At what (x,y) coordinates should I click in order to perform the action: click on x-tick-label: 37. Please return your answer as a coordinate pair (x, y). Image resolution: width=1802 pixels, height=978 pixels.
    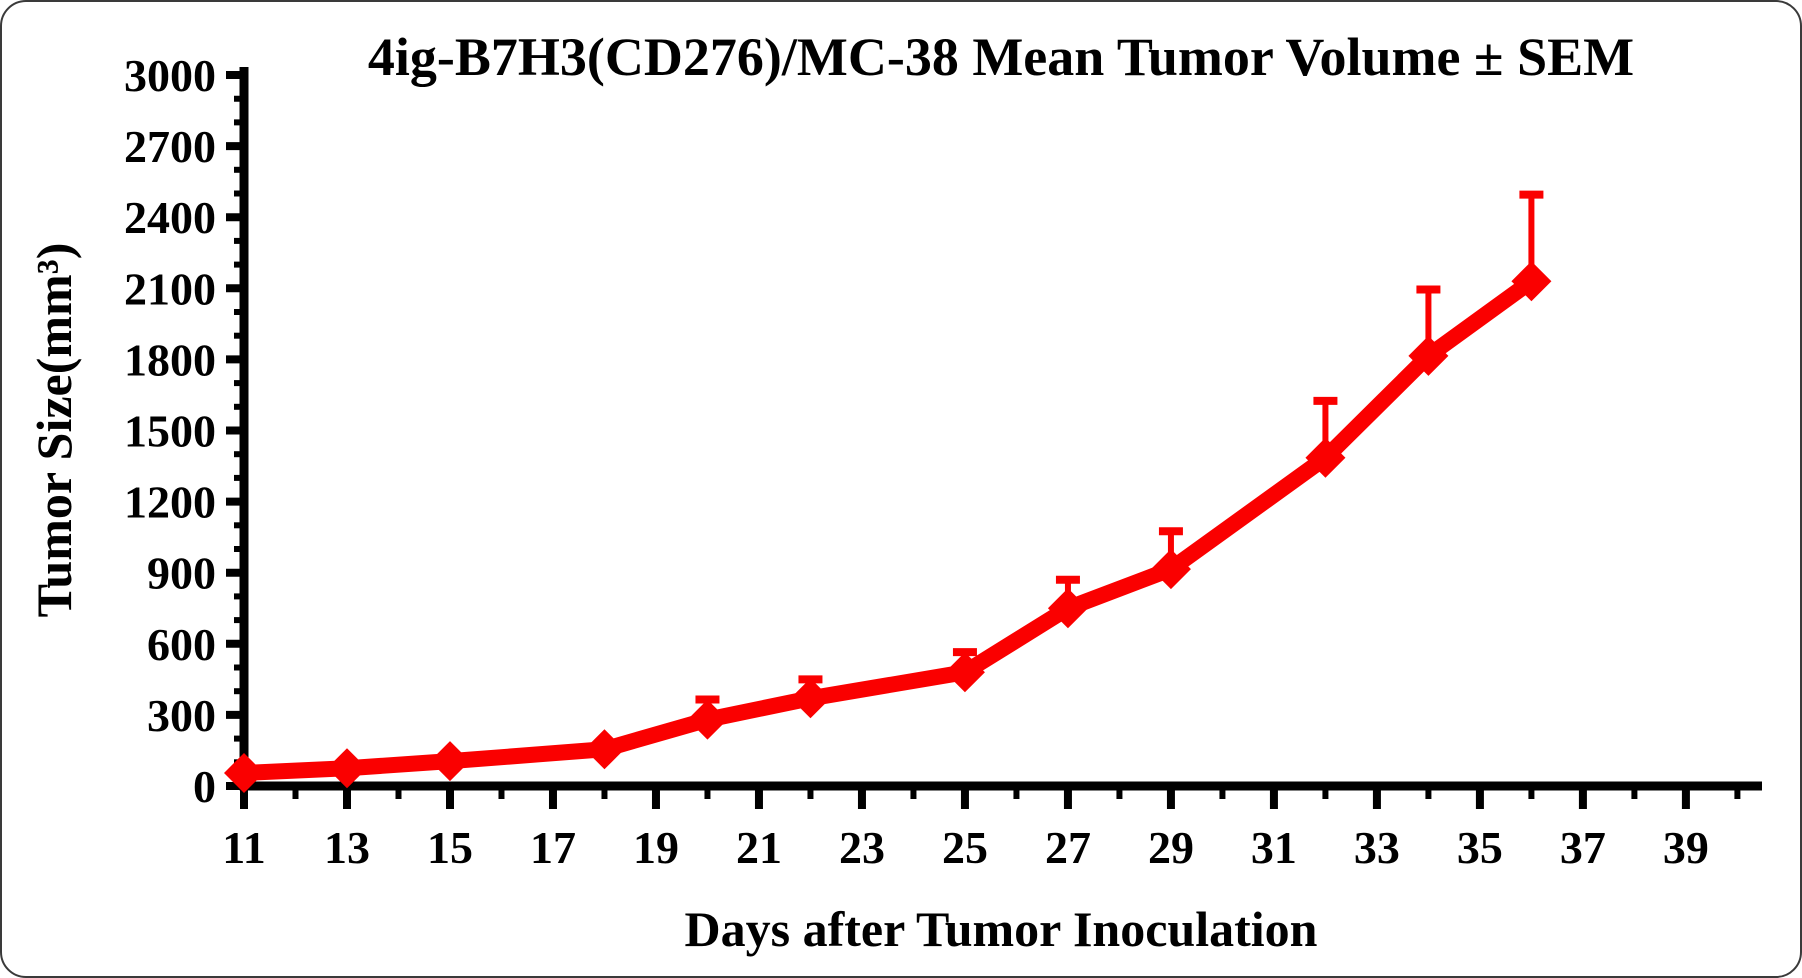
    Looking at the image, I should click on (1583, 847).